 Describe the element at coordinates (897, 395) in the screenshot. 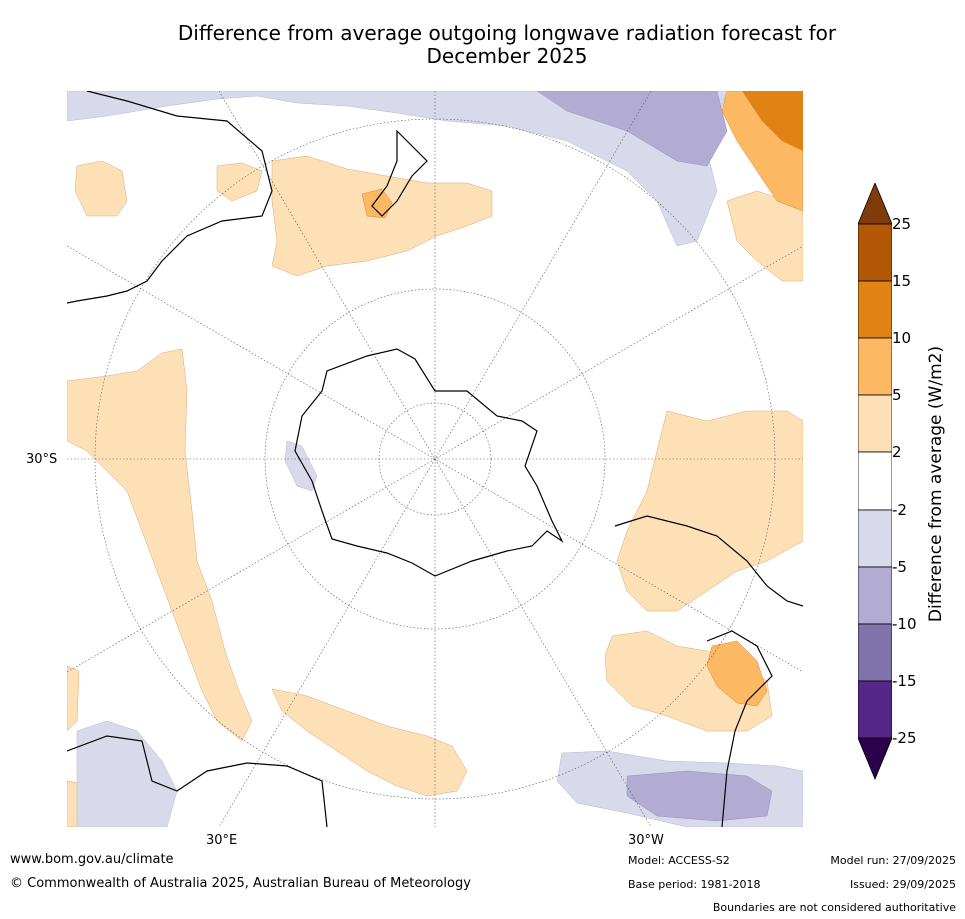

I see `colorbar-tick: 5` at that location.